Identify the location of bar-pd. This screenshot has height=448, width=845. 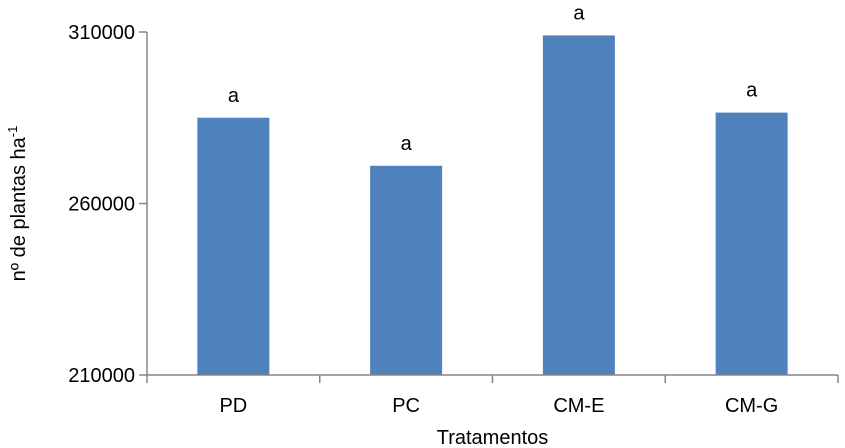
(233, 246).